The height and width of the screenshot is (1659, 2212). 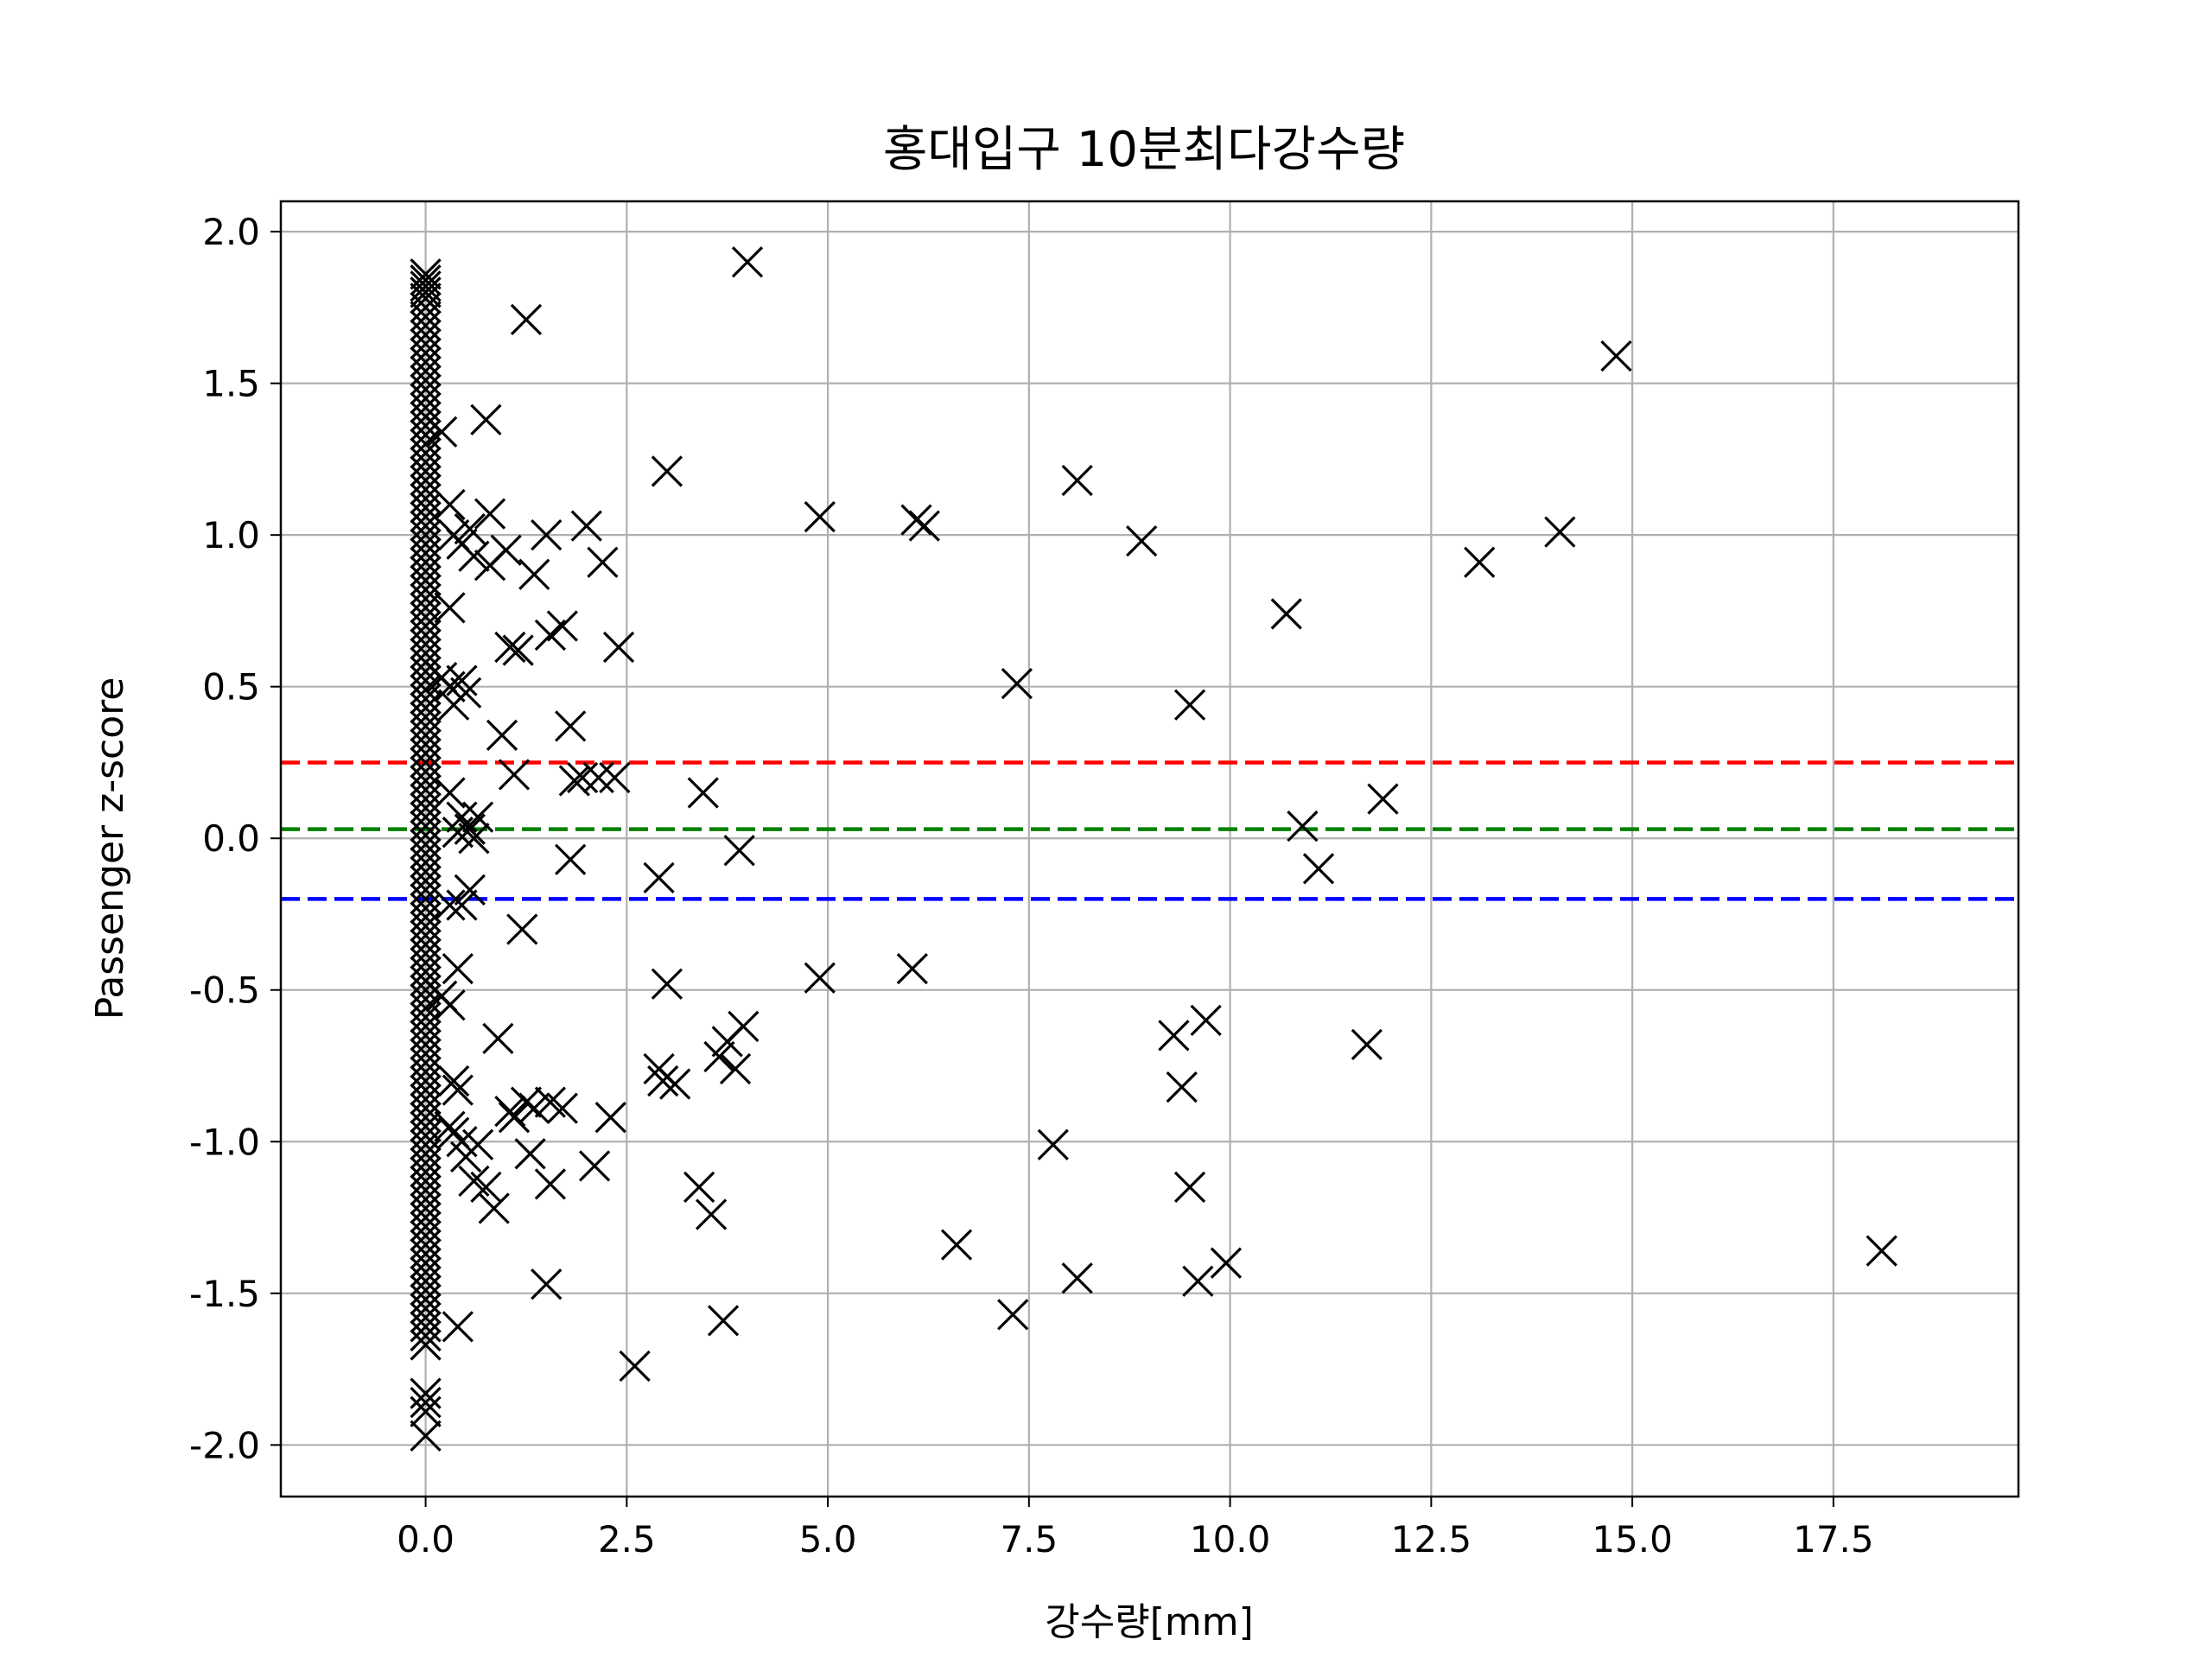 I want to click on y-tick-label: 1.5, so click(x=231, y=384).